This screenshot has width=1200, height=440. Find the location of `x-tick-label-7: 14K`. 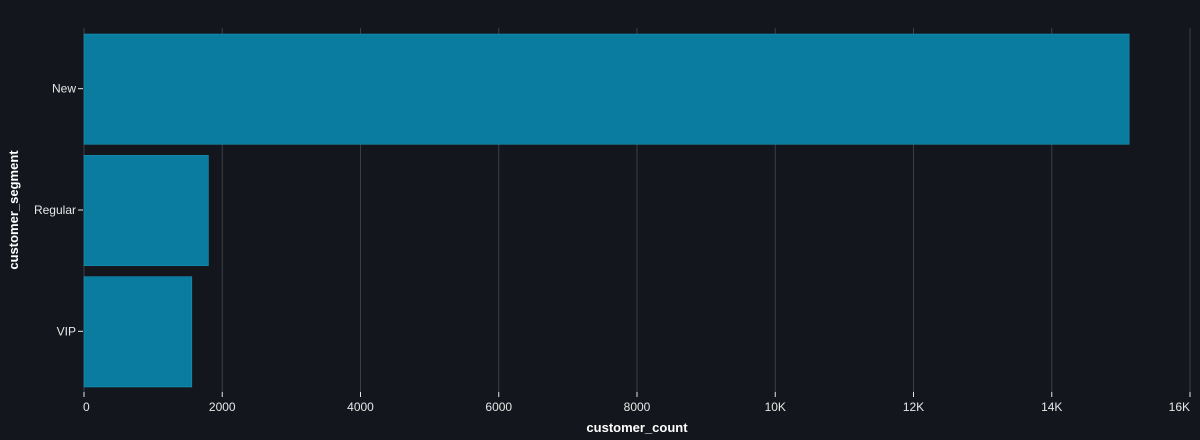

x-tick-label-7: 14K is located at coordinates (1051, 407).